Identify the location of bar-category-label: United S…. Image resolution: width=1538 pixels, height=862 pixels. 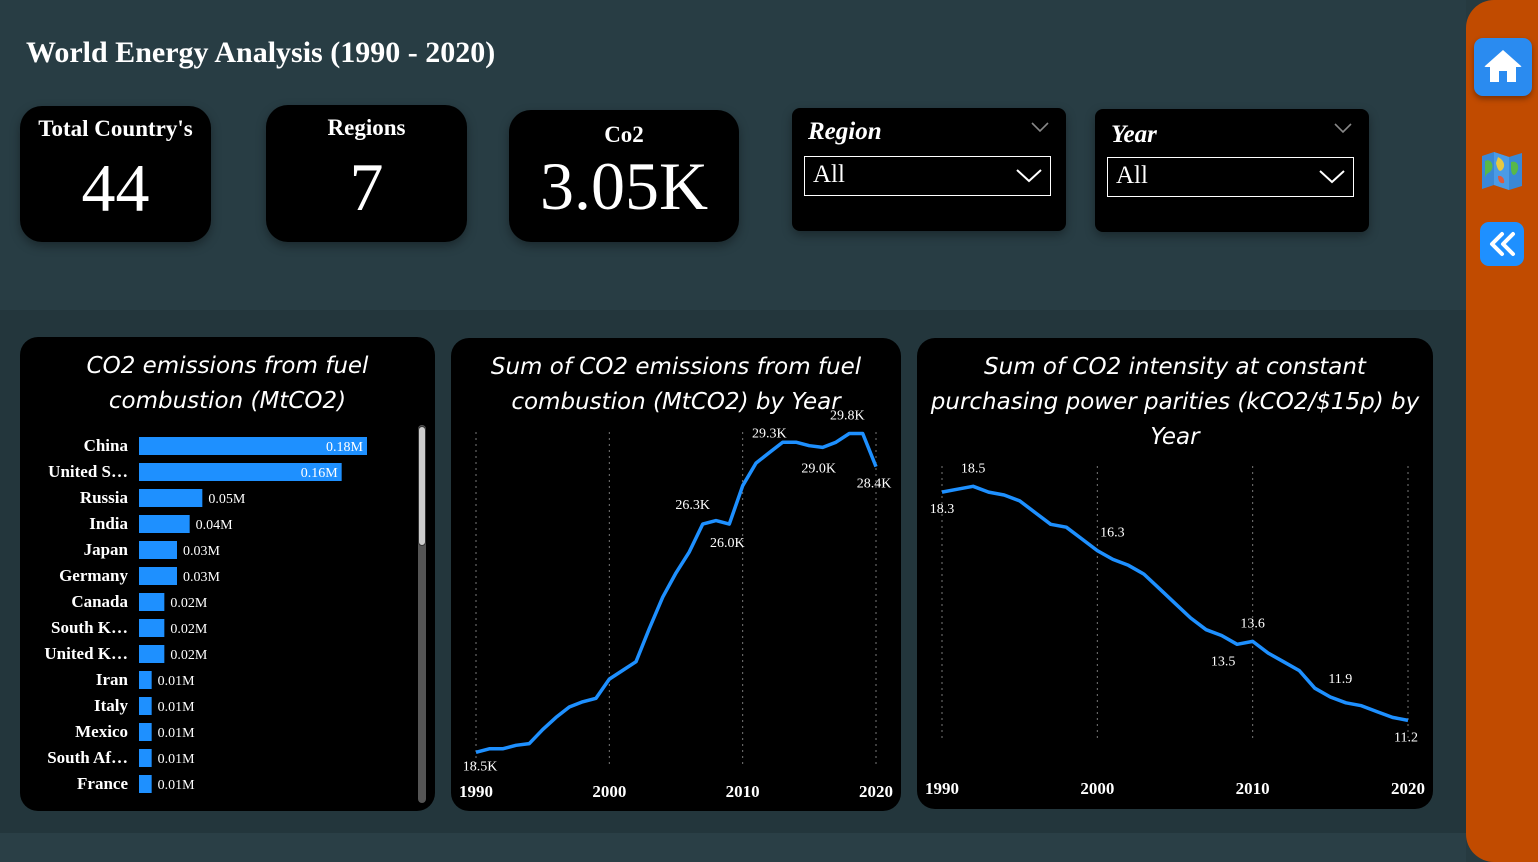
(88, 471).